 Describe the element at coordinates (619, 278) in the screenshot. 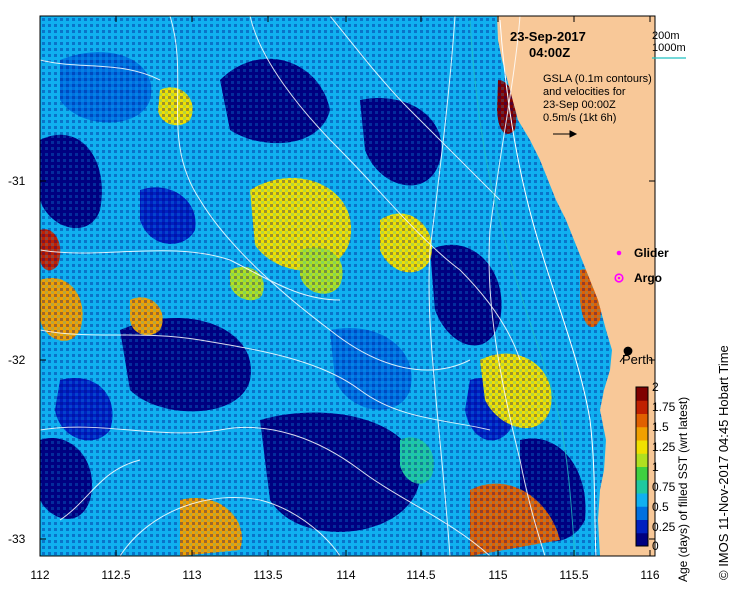

I see `argo-marker` at that location.